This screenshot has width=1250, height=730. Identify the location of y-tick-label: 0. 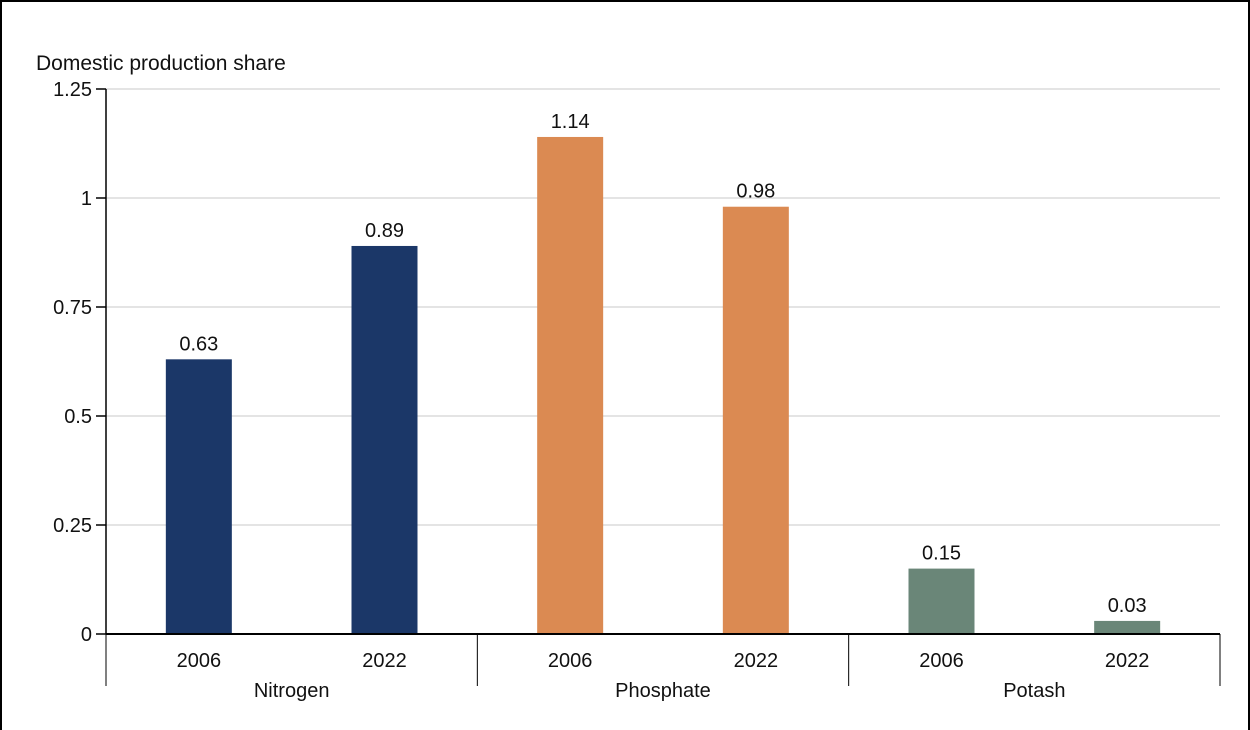
(86, 635).